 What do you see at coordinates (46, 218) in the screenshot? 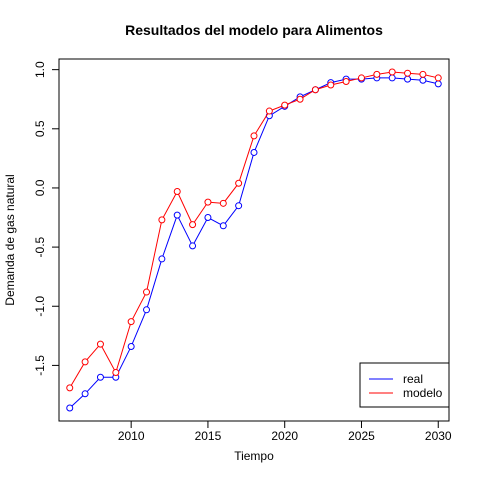
I see `y-axis: -1.5 -1.0 -0.5 0.0 0.5 1.0` at bounding box center [46, 218].